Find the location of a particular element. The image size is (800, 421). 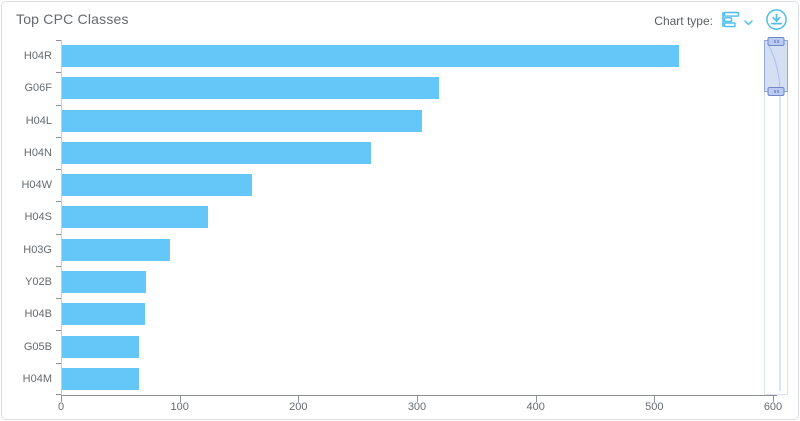

bar-row: H04B is located at coordinates (400, 314).